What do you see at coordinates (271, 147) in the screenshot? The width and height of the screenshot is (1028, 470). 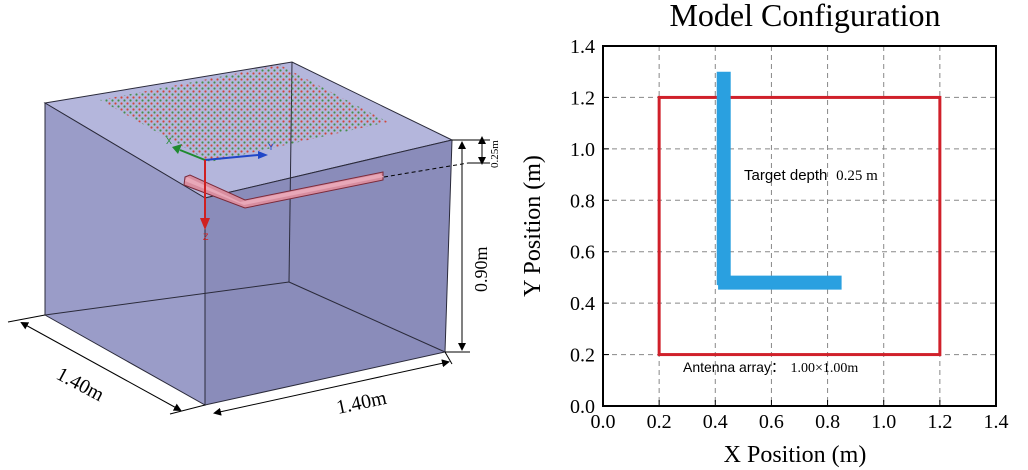 I see `axis-y-label: Y` at bounding box center [271, 147].